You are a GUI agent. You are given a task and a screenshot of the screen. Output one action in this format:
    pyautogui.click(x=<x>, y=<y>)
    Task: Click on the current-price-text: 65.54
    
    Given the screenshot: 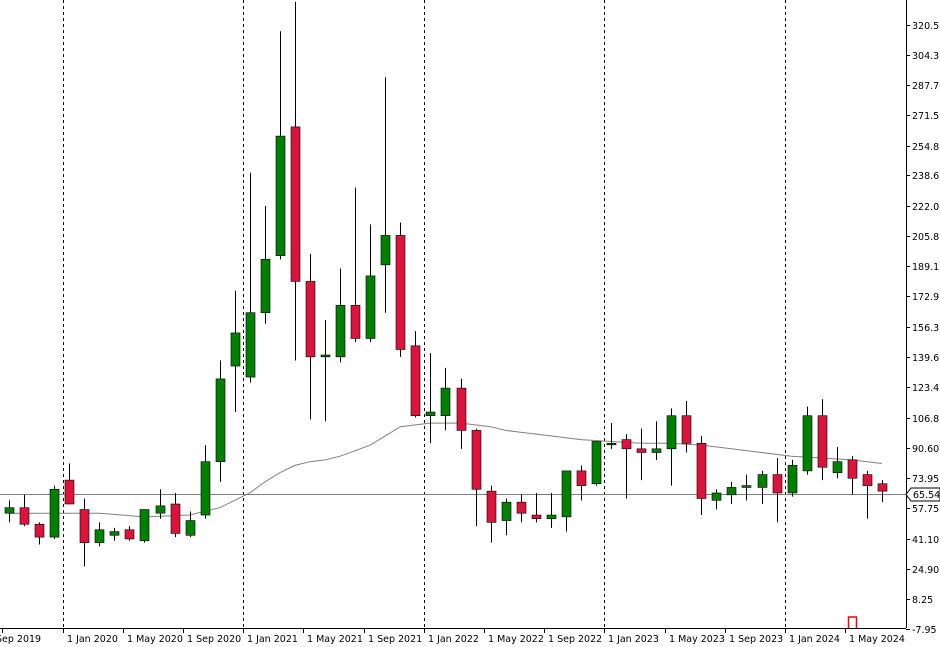 What is the action you would take?
    pyautogui.click(x=926, y=495)
    